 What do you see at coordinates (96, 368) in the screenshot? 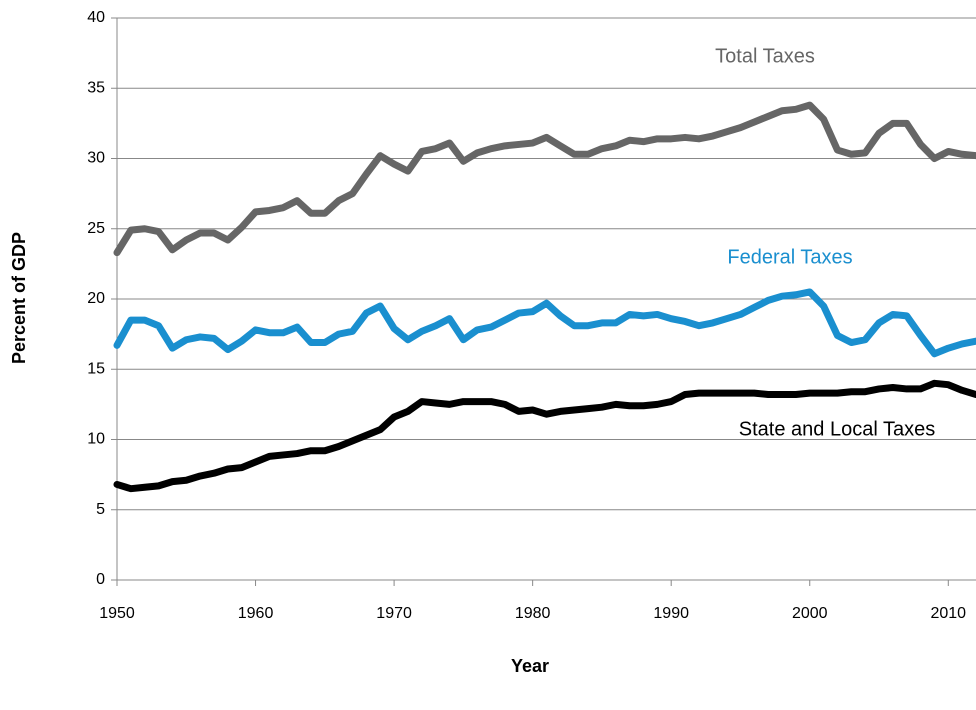
I see `y-tick-label: 15` at bounding box center [96, 368].